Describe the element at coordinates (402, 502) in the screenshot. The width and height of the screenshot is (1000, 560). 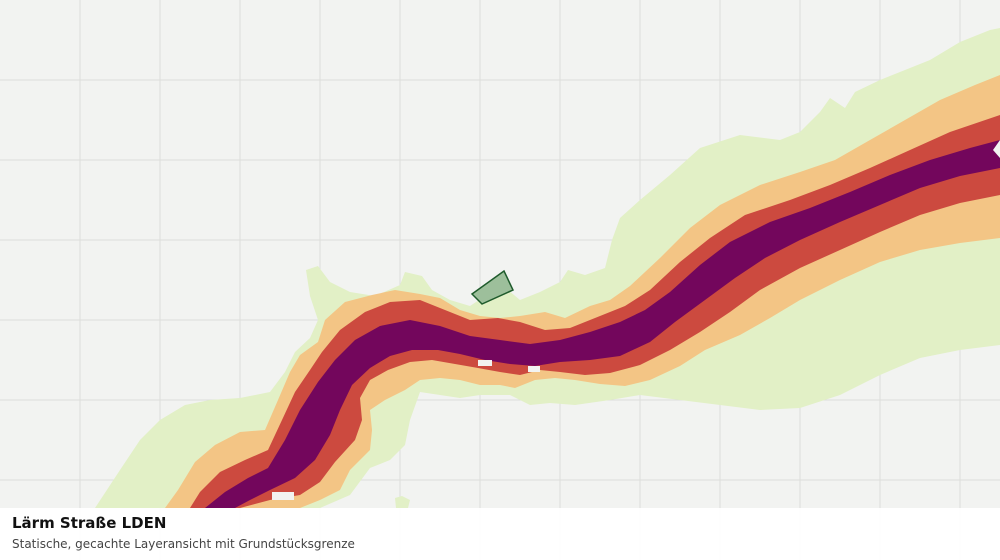
I see `noise-band-light-fragment` at that location.